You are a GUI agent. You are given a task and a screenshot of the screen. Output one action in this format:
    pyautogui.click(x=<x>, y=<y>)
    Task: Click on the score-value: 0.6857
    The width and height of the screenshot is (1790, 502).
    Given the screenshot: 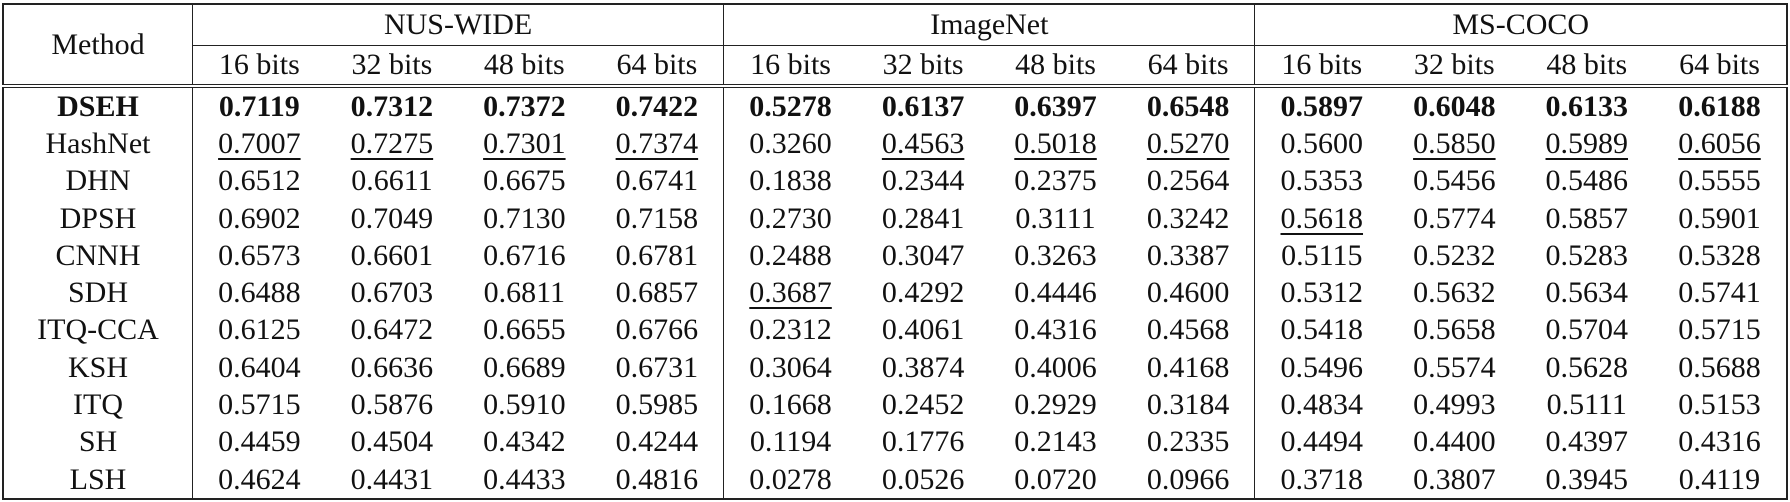 What is the action you would take?
    pyautogui.click(x=657, y=293)
    